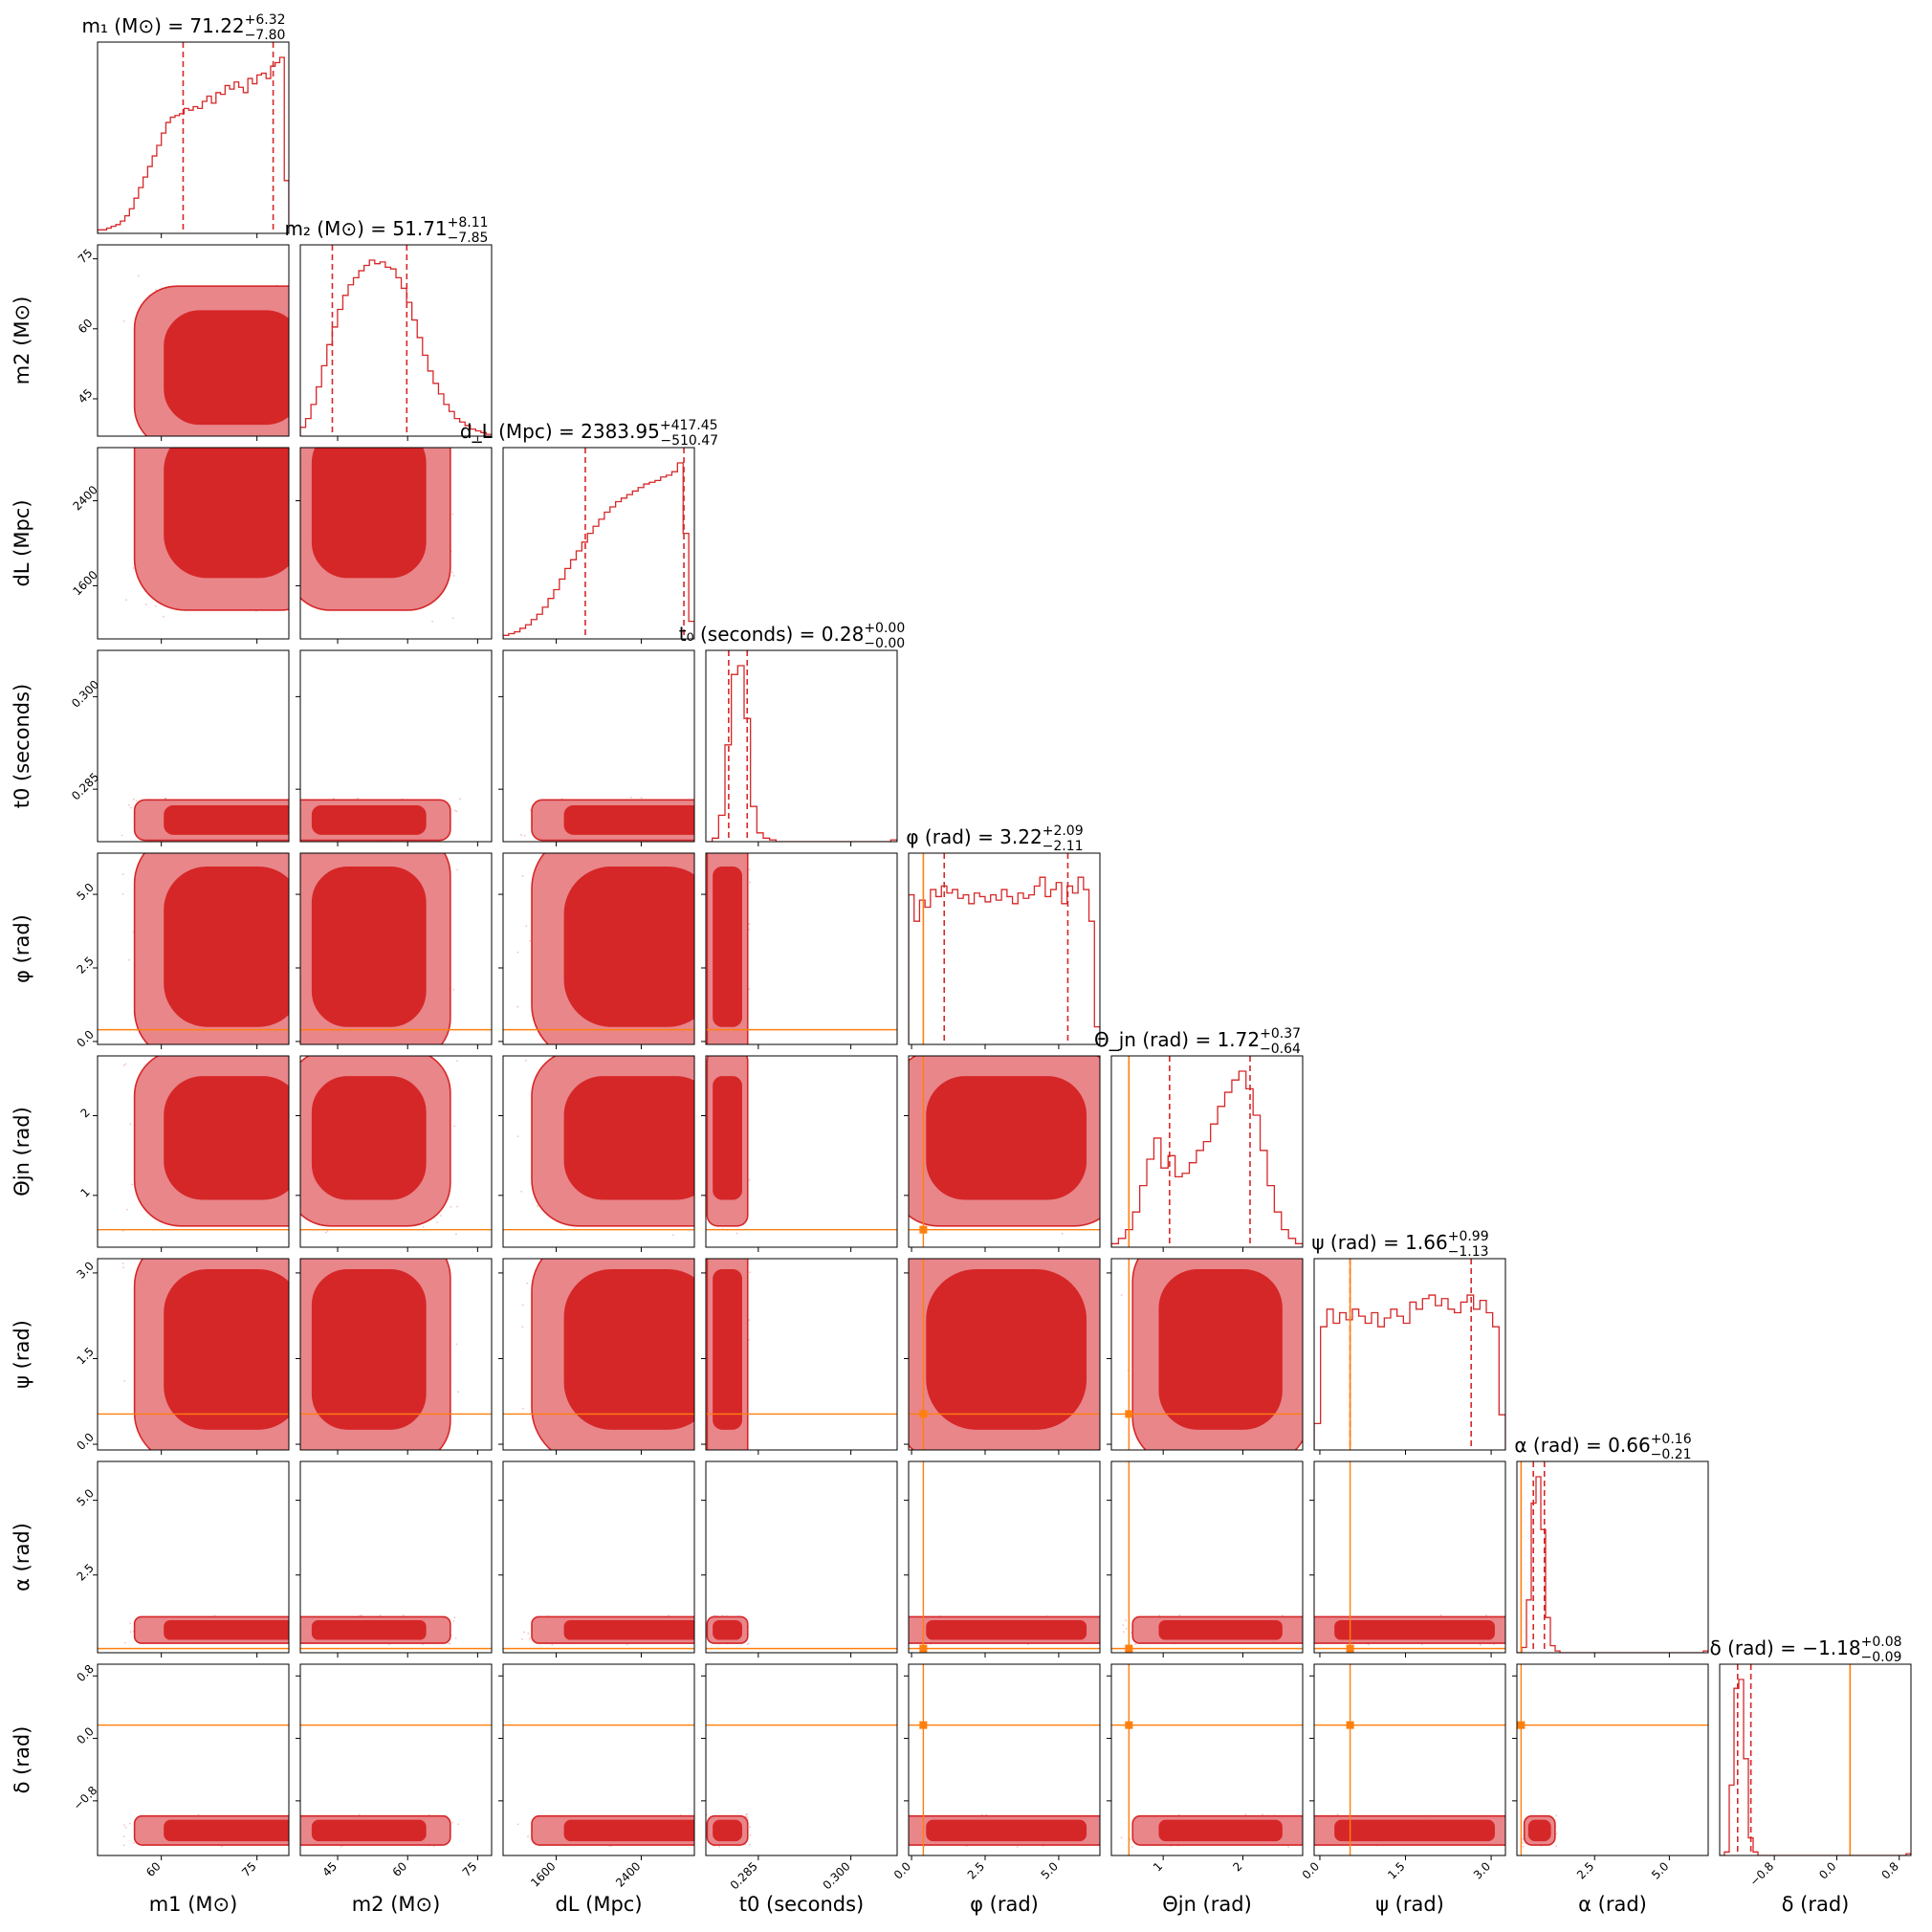 This screenshot has width=1932, height=1932. Describe the element at coordinates (596, 747) in the screenshot. I see `panel-t0-vs-dL` at that location.